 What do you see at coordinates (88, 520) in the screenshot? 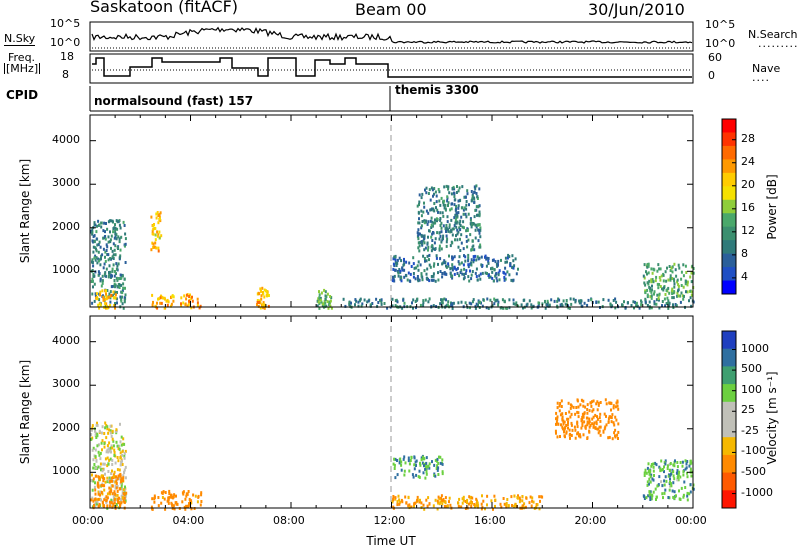
I see `x-tick-label: 00:00` at bounding box center [88, 520].